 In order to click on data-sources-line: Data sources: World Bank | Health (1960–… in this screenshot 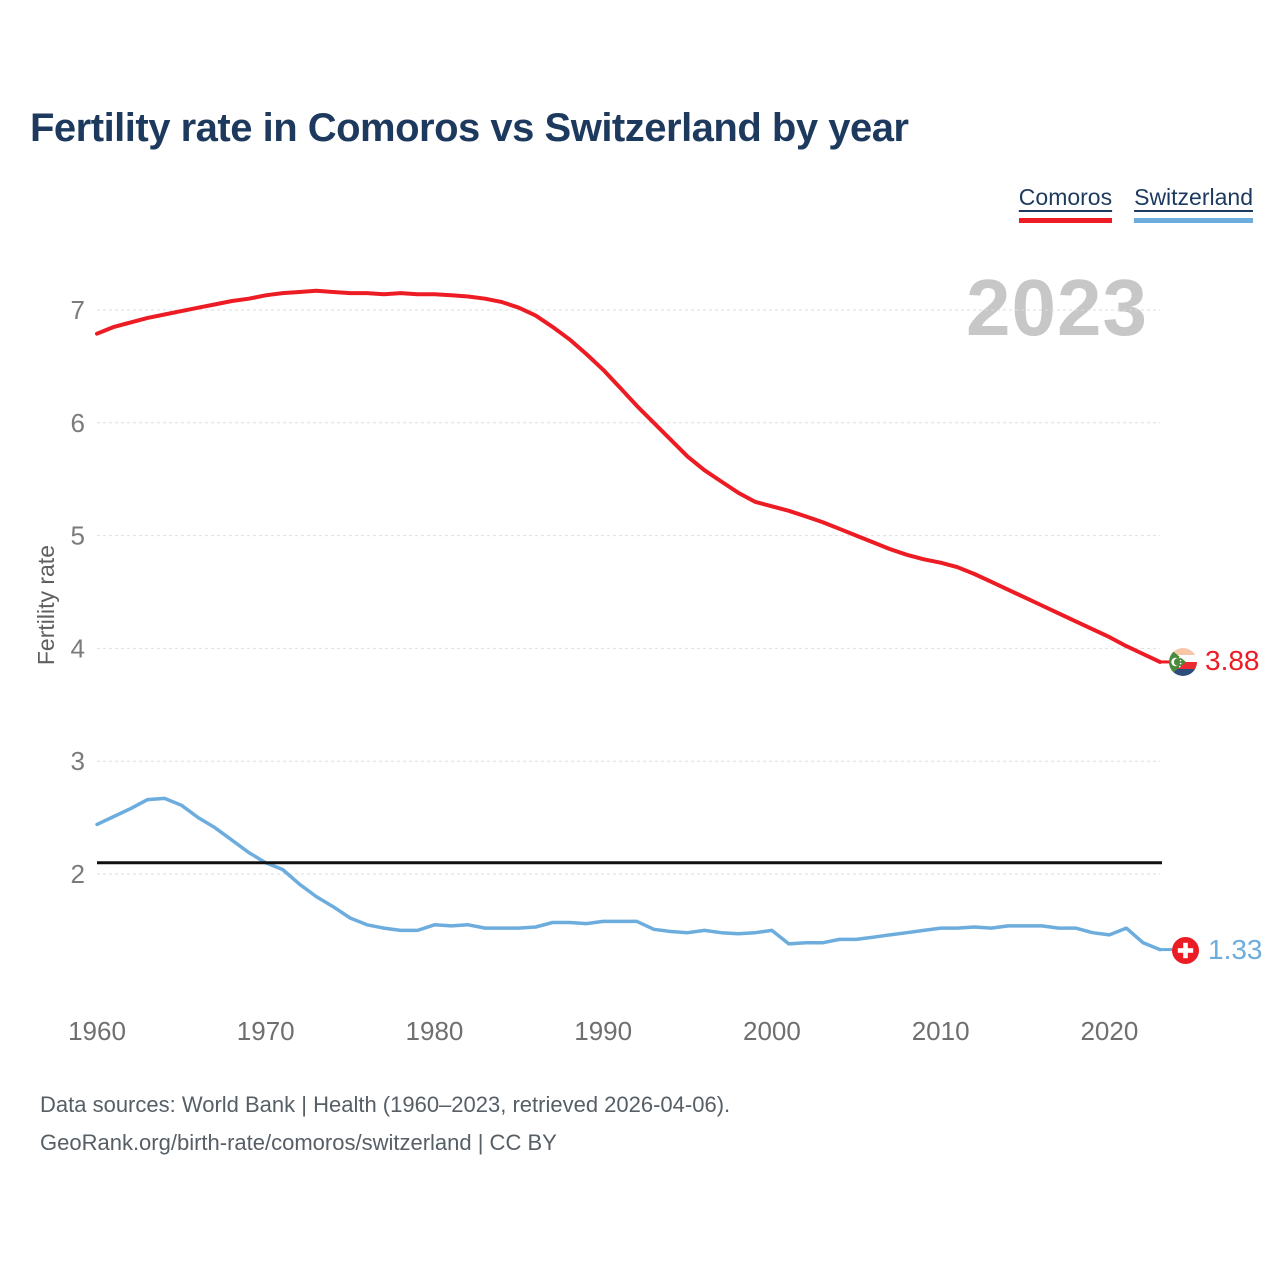, I will do `click(385, 1104)`.